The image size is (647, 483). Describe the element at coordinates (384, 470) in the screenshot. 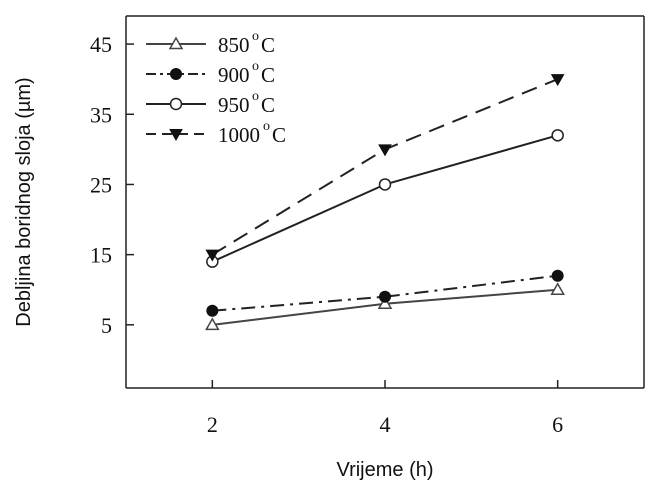

I see `x-axis-title: Vrijeme (h)` at that location.